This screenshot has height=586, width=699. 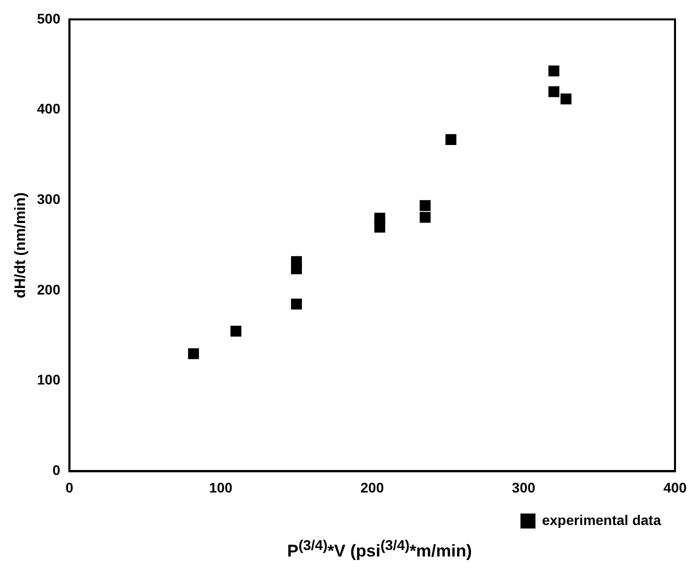 What do you see at coordinates (602, 520) in the screenshot?
I see `legend-label: experimental data` at bounding box center [602, 520].